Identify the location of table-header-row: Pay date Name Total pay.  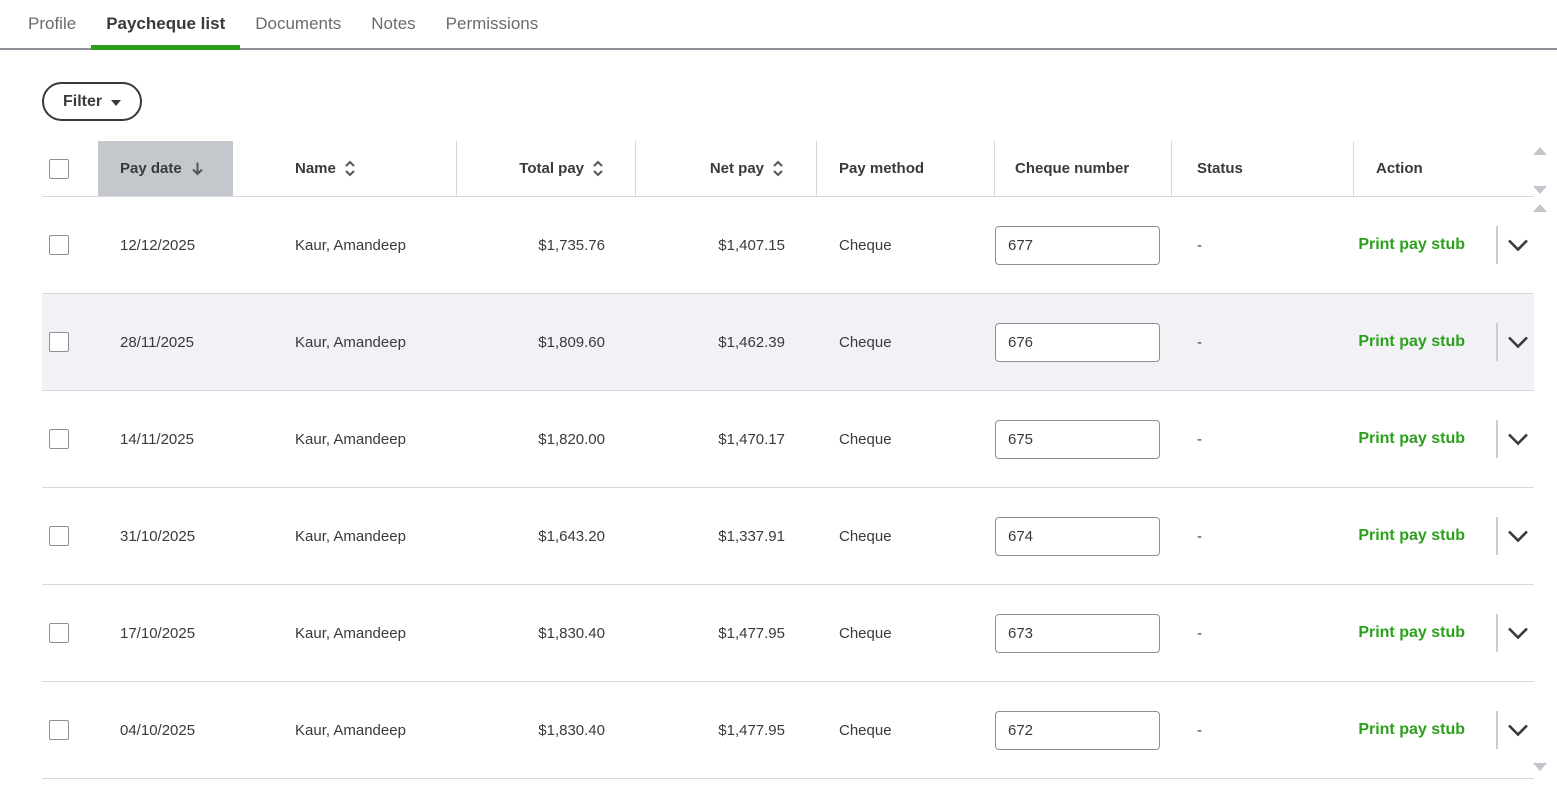
(788, 169).